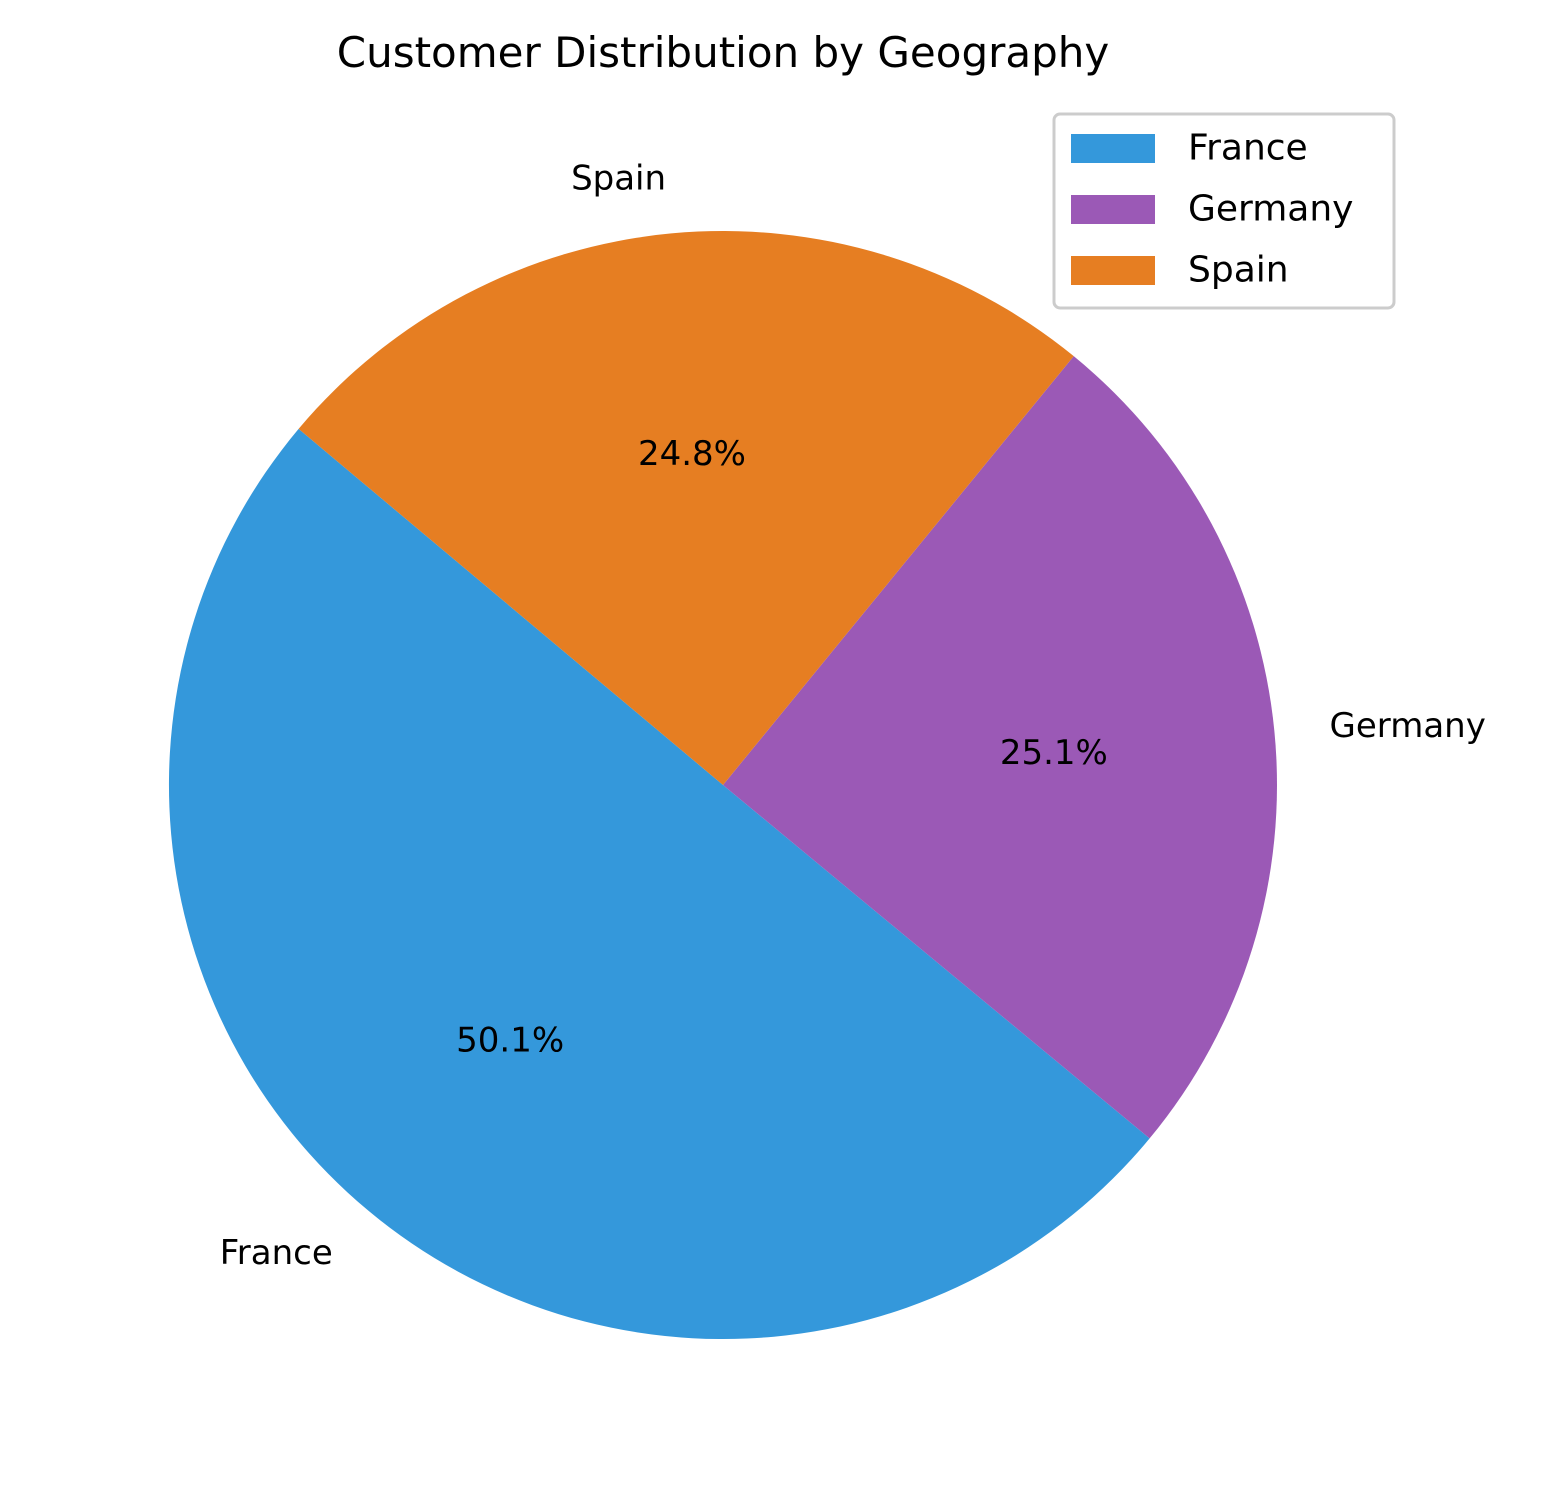  What do you see at coordinates (1270, 209) in the screenshot?
I see `legend-label-germany: Germany` at bounding box center [1270, 209].